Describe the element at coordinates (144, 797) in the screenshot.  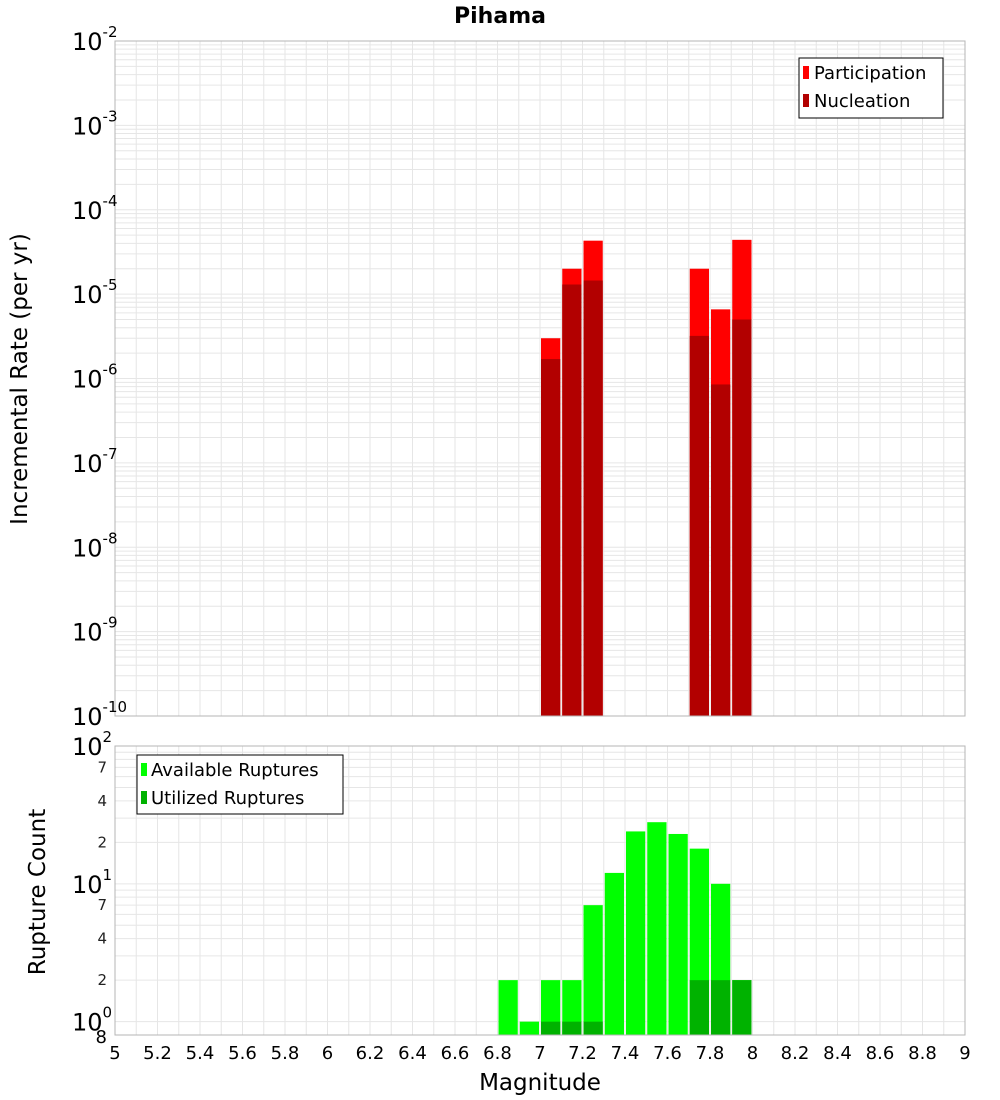
I see `legend-swatch-utilized-ruptures` at that location.